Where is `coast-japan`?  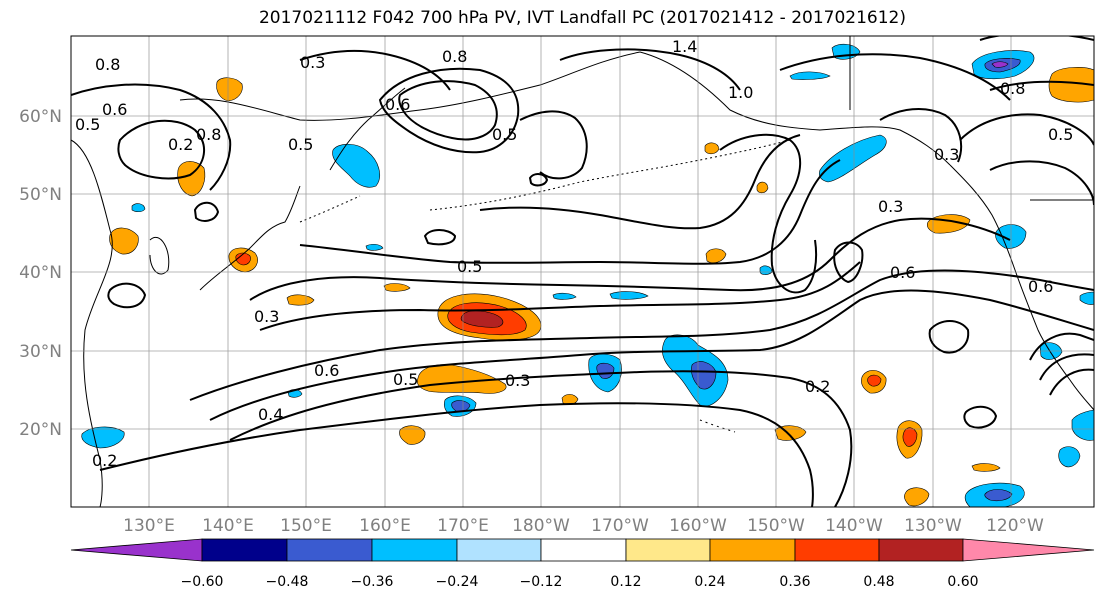 coast-japan is located at coordinates (250, 238).